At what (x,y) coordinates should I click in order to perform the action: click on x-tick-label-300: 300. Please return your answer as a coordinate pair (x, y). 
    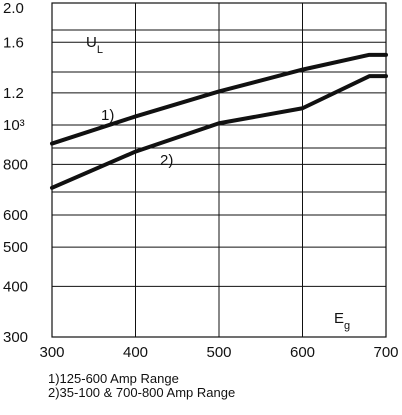
    Looking at the image, I should click on (51, 352).